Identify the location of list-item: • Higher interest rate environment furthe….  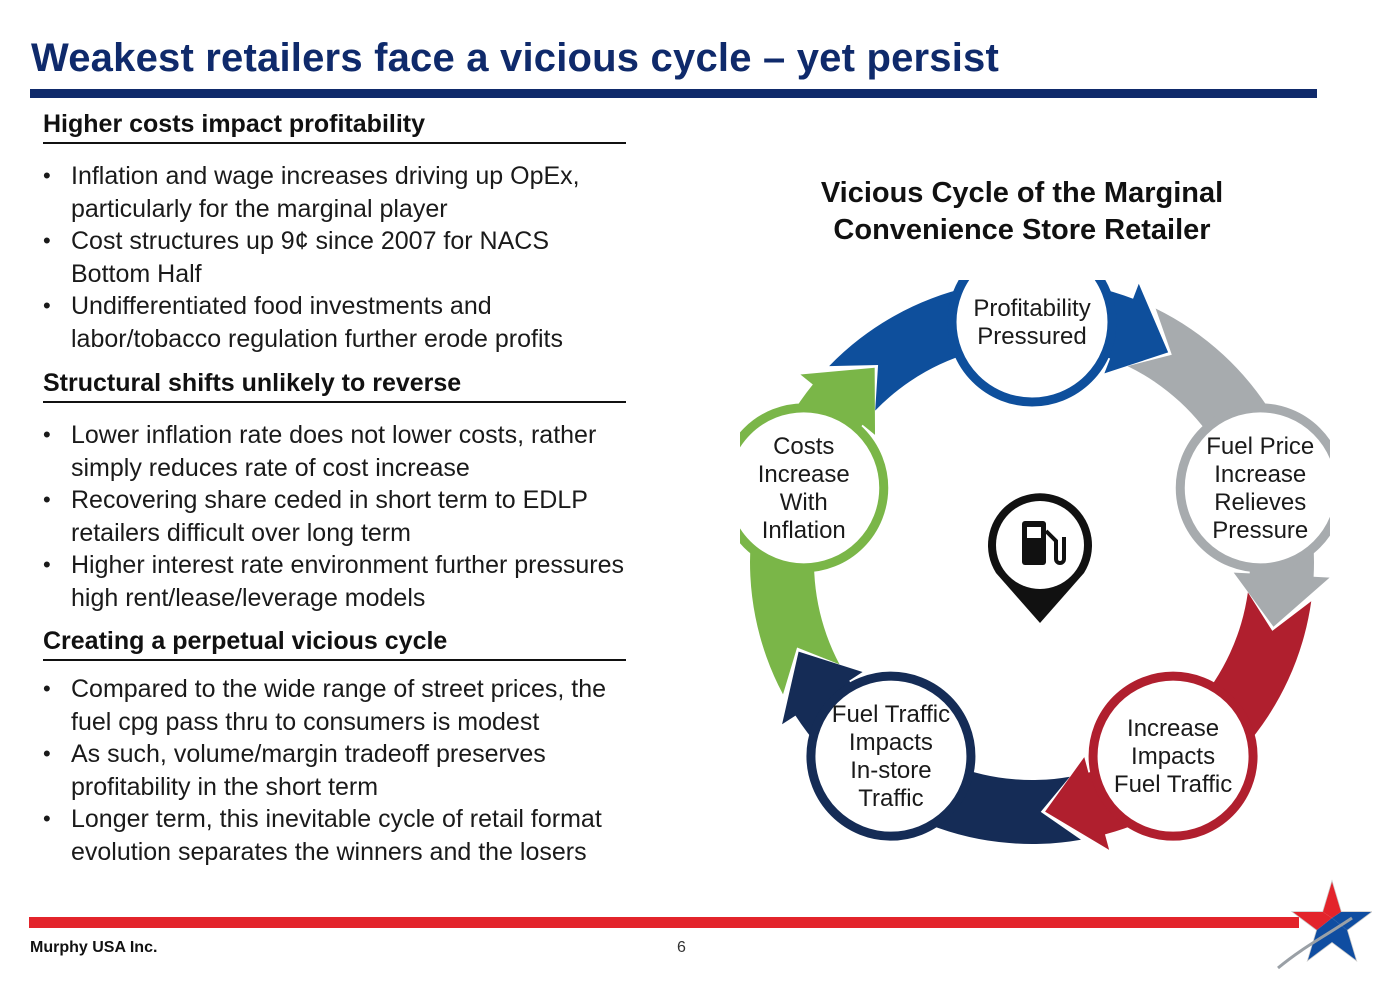
(334, 581).